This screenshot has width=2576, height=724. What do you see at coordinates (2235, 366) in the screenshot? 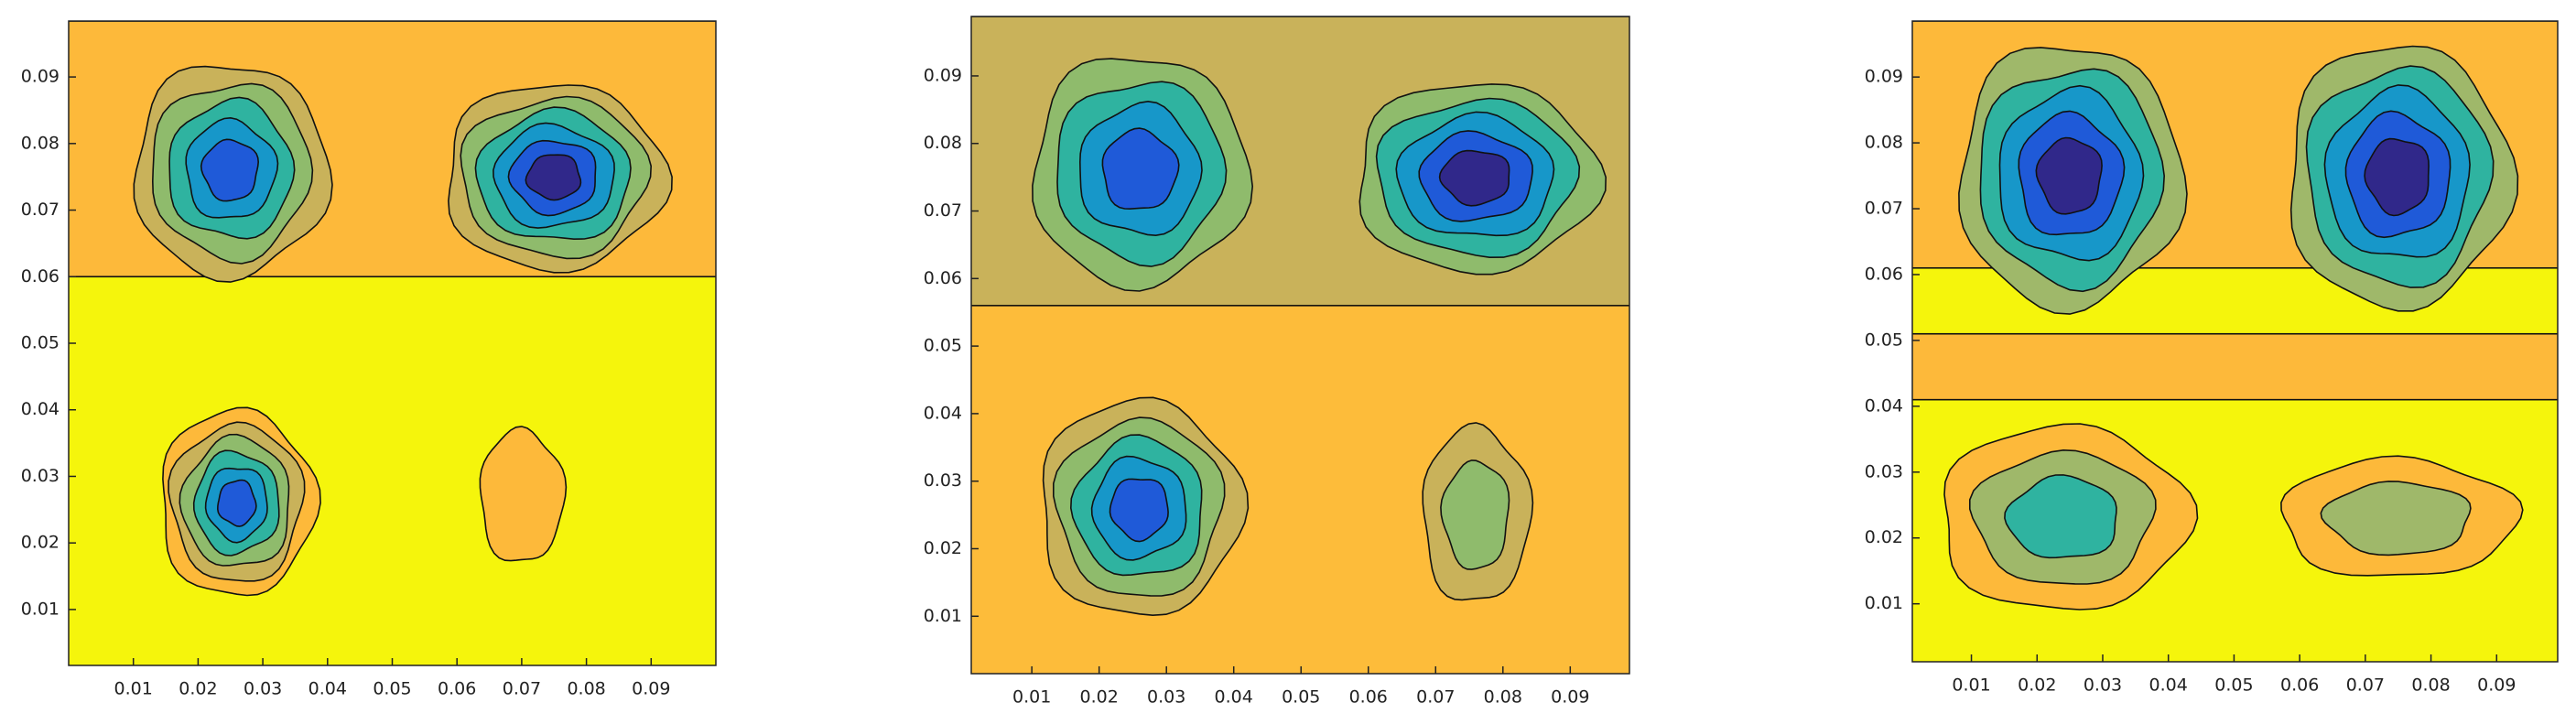
I see `region` at bounding box center [2235, 366].